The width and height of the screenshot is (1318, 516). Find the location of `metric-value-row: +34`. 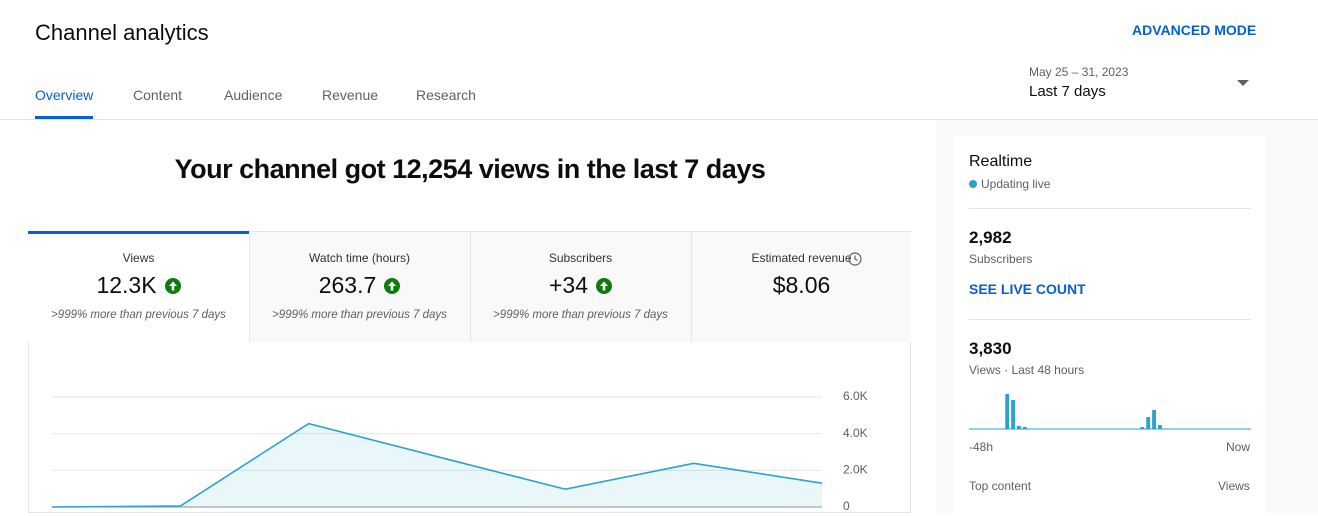

metric-value-row: +34 is located at coordinates (580, 285).